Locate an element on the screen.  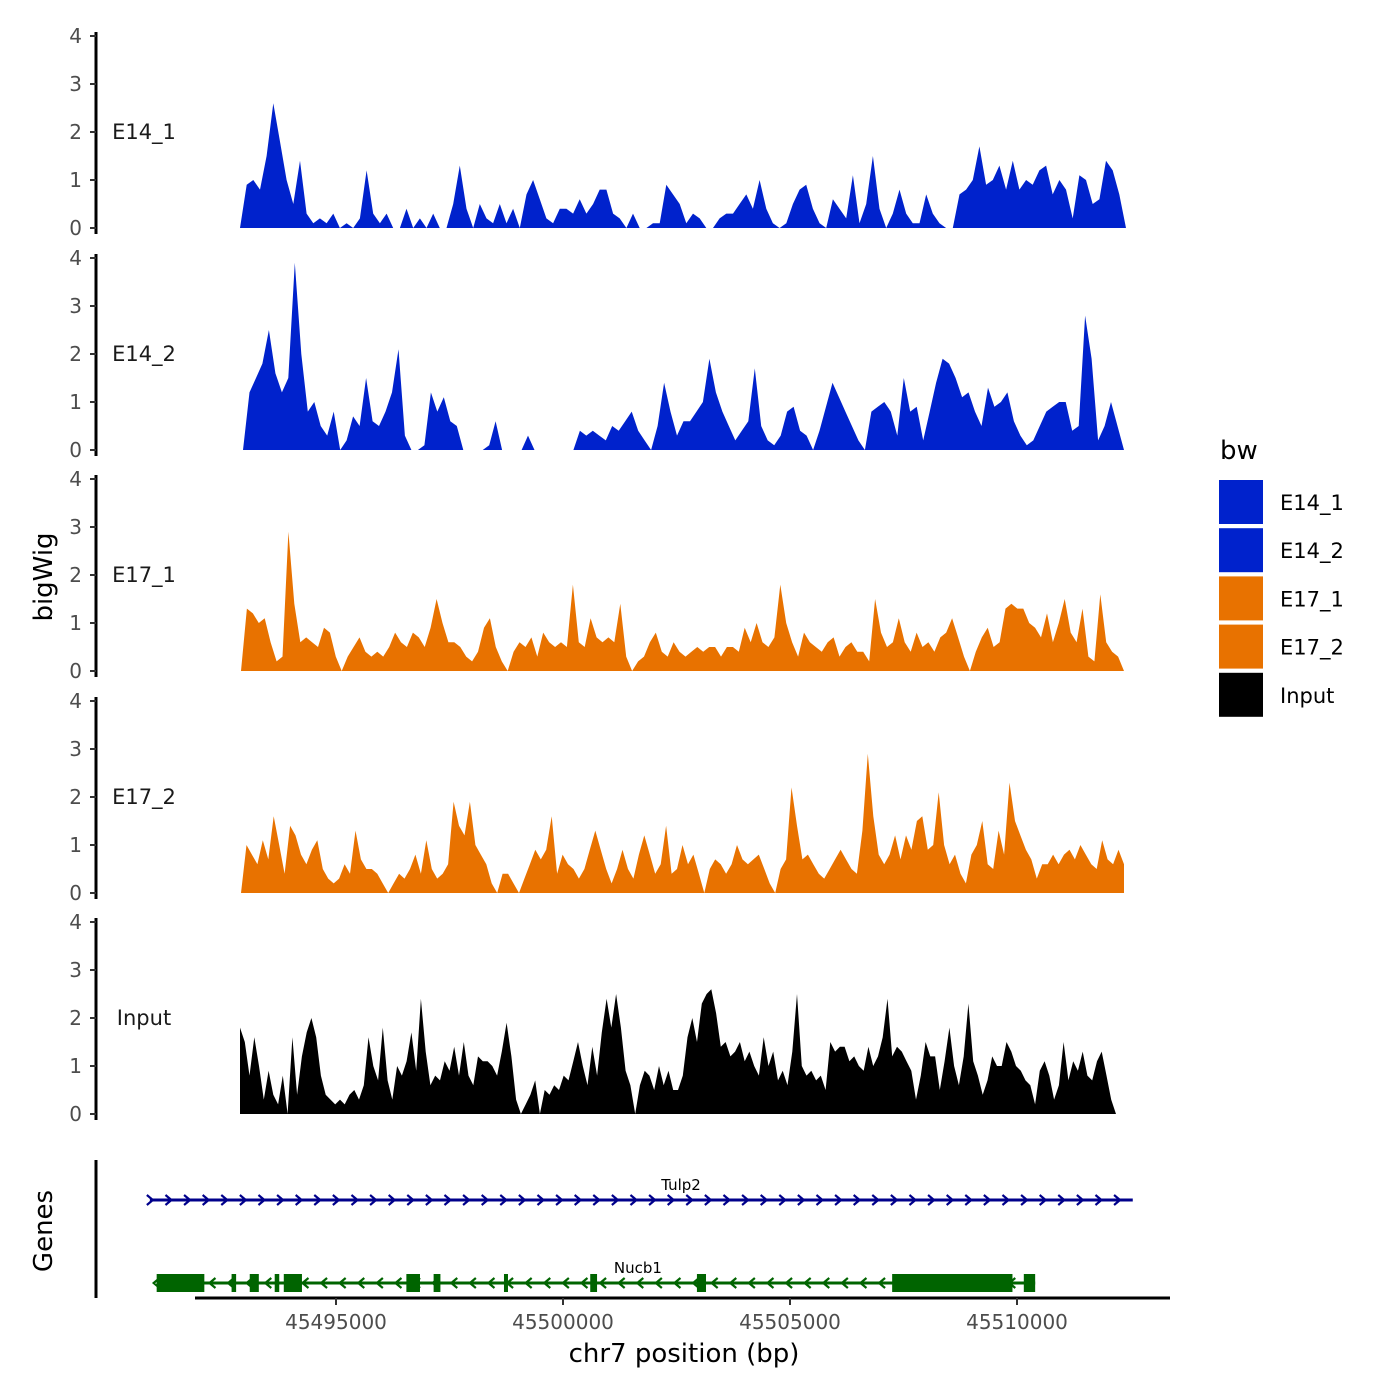
legend-label-E14_1: E14_1 is located at coordinates (1312, 503).